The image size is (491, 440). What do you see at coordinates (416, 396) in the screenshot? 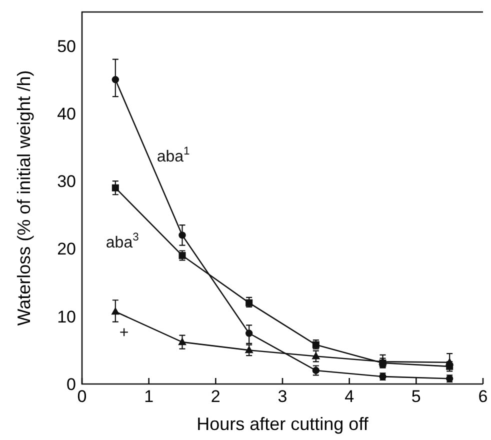
I see `x-tick-label: 5` at bounding box center [416, 396].